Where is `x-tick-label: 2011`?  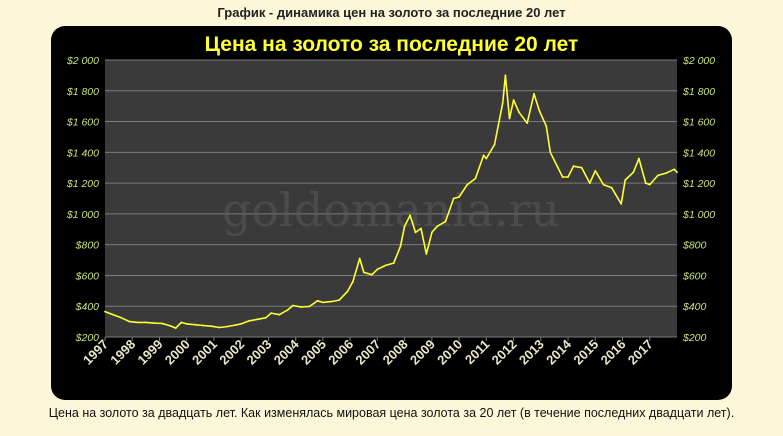 x-tick-label: 2011 is located at coordinates (477, 352).